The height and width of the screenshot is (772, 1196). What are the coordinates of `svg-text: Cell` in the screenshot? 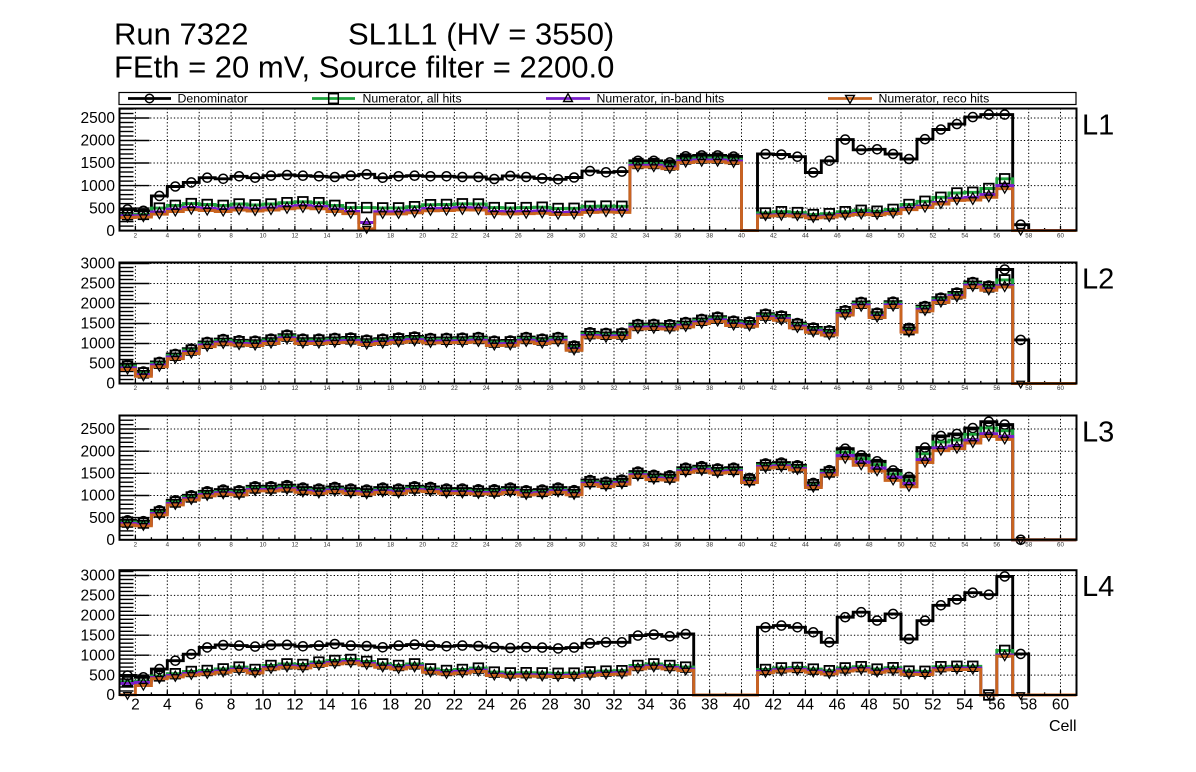 It's located at (1063, 726).